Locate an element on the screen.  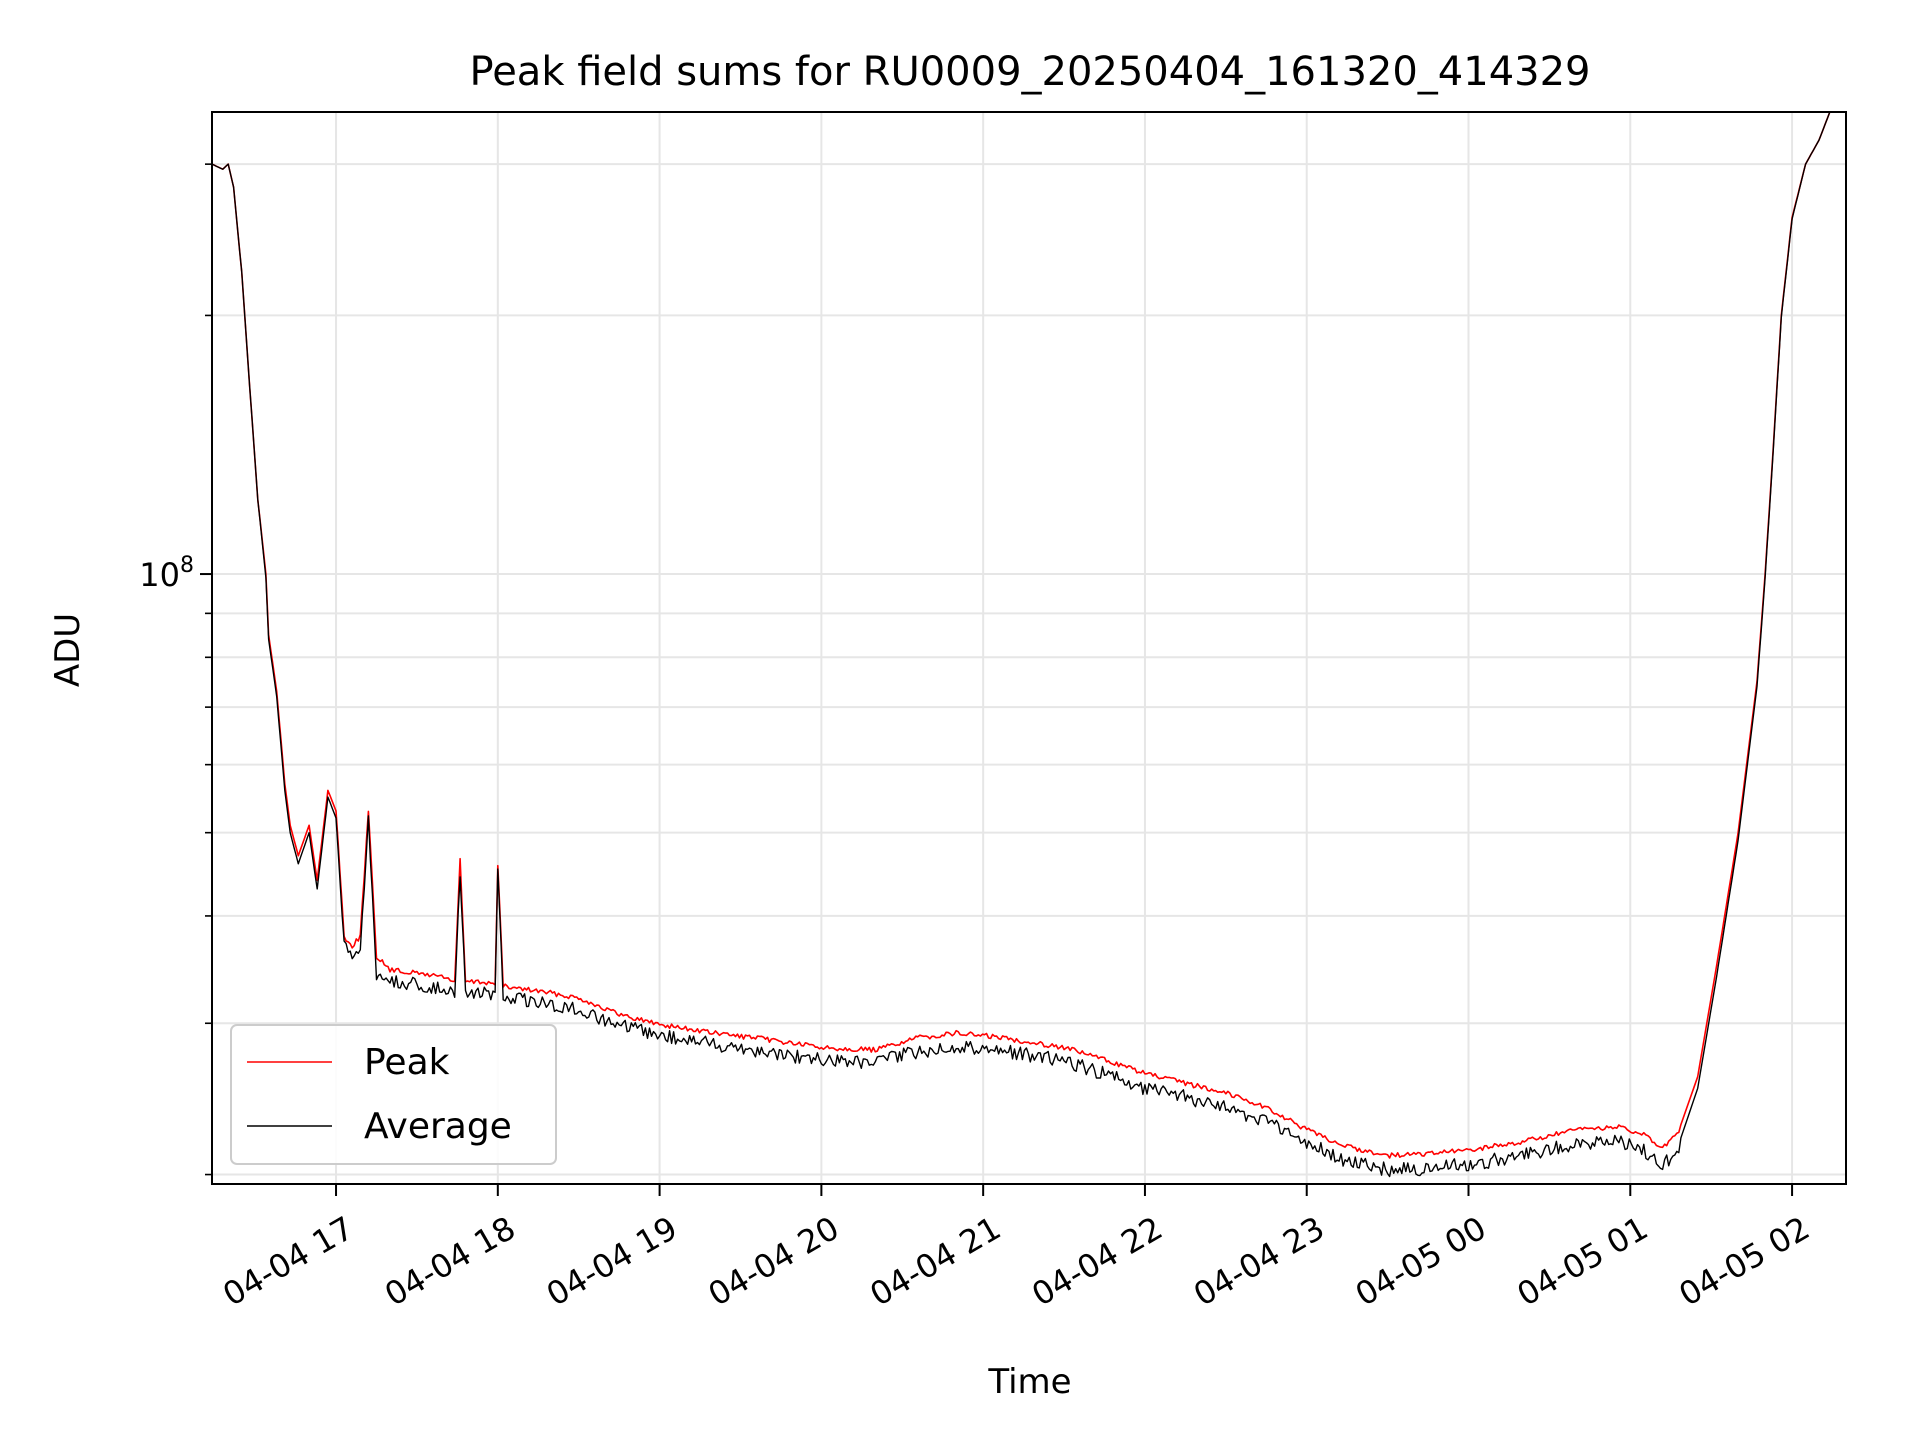
y-tick-label: 108 is located at coordinates (166, 573).